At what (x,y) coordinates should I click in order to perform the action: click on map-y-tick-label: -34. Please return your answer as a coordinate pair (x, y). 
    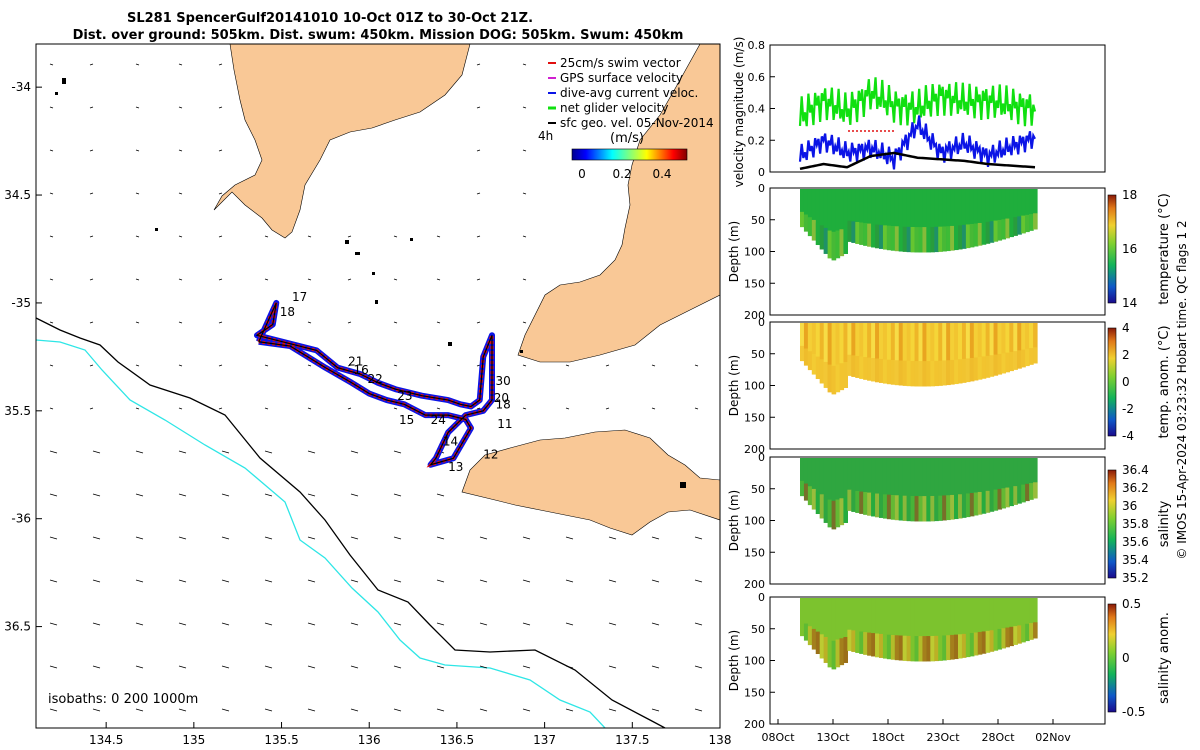
    Looking at the image, I should click on (21, 87).